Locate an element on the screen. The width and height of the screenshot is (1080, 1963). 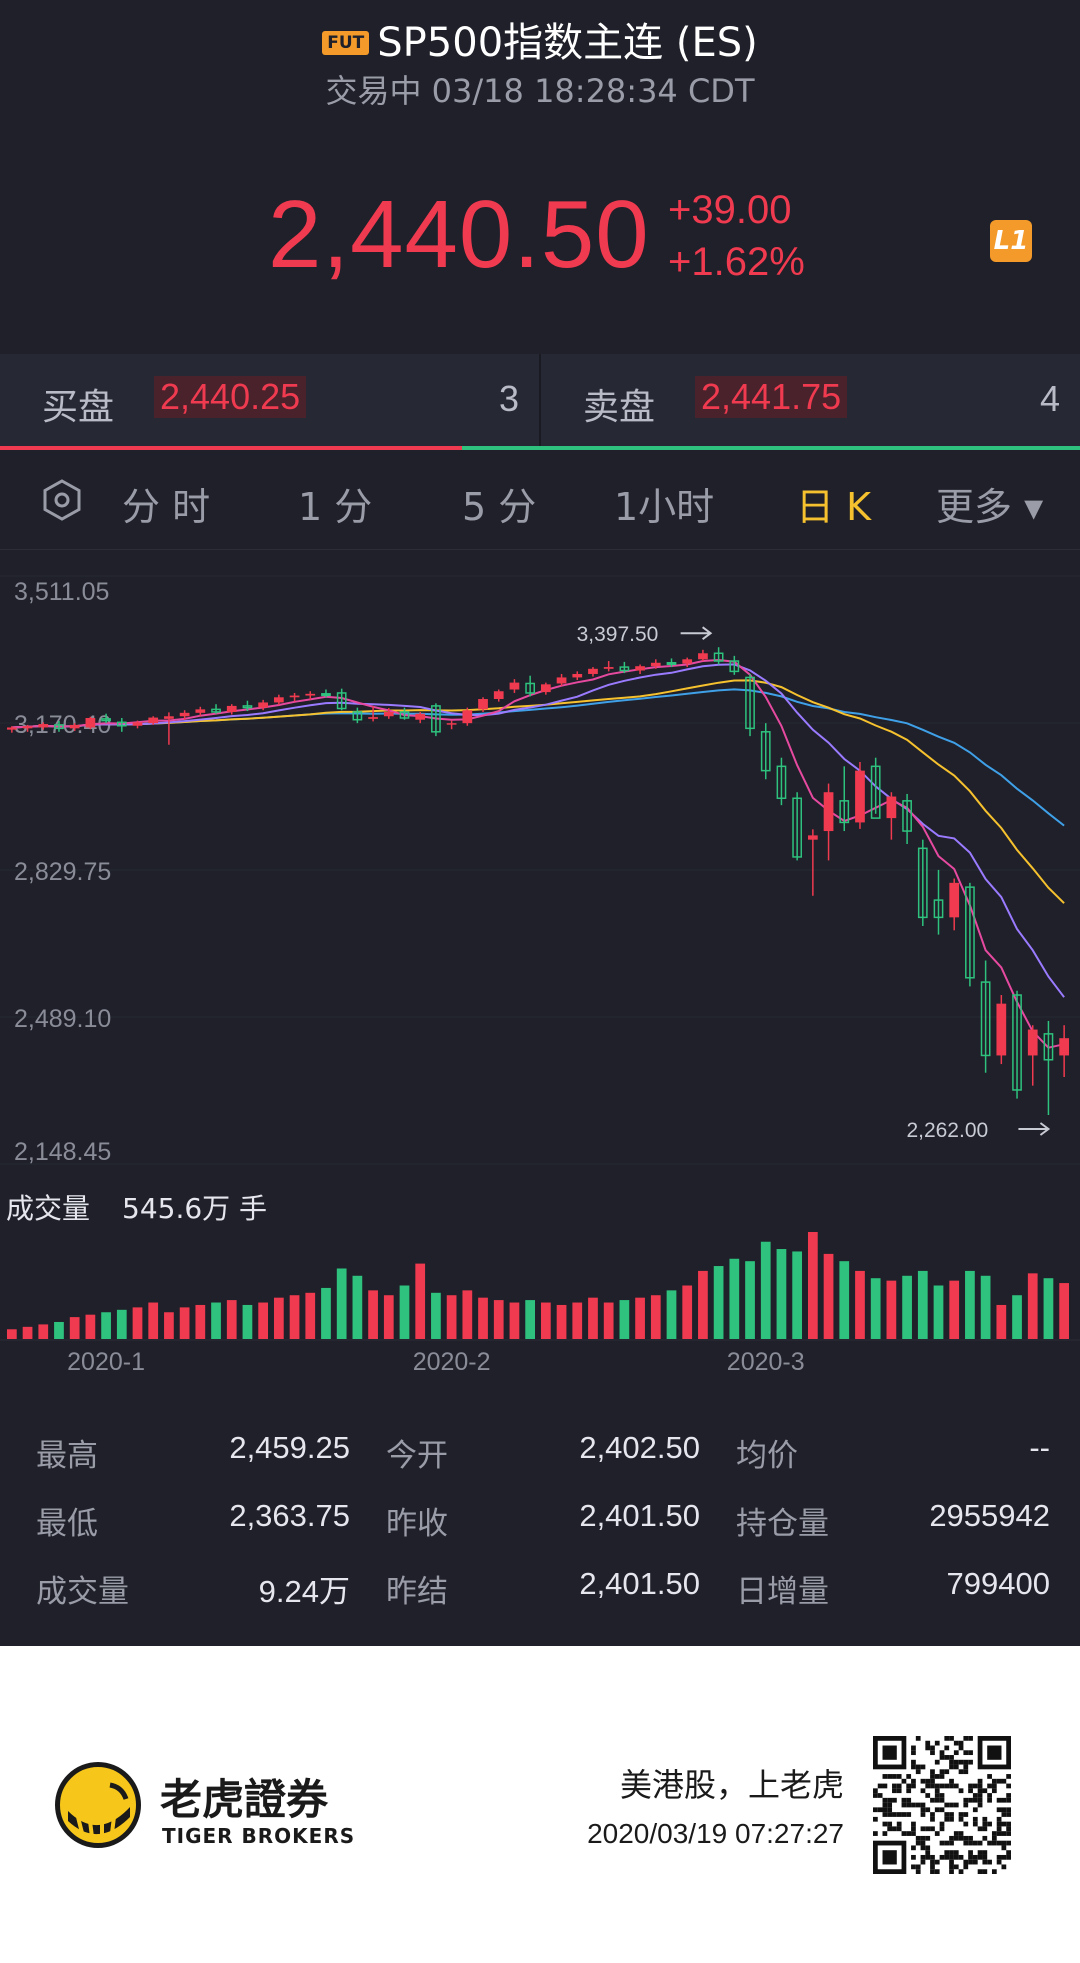
page-title: FUT SP500指数主连 (ES) is located at coordinates (540, 39).